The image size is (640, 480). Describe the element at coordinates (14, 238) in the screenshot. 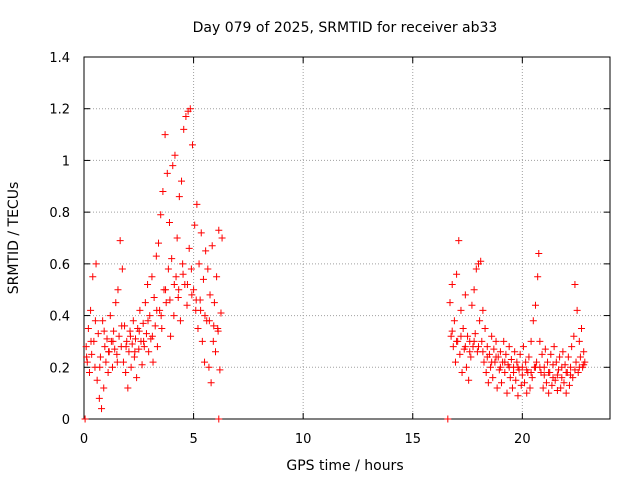

I see `y-axis-label: SRMTID / TECUs` at that location.